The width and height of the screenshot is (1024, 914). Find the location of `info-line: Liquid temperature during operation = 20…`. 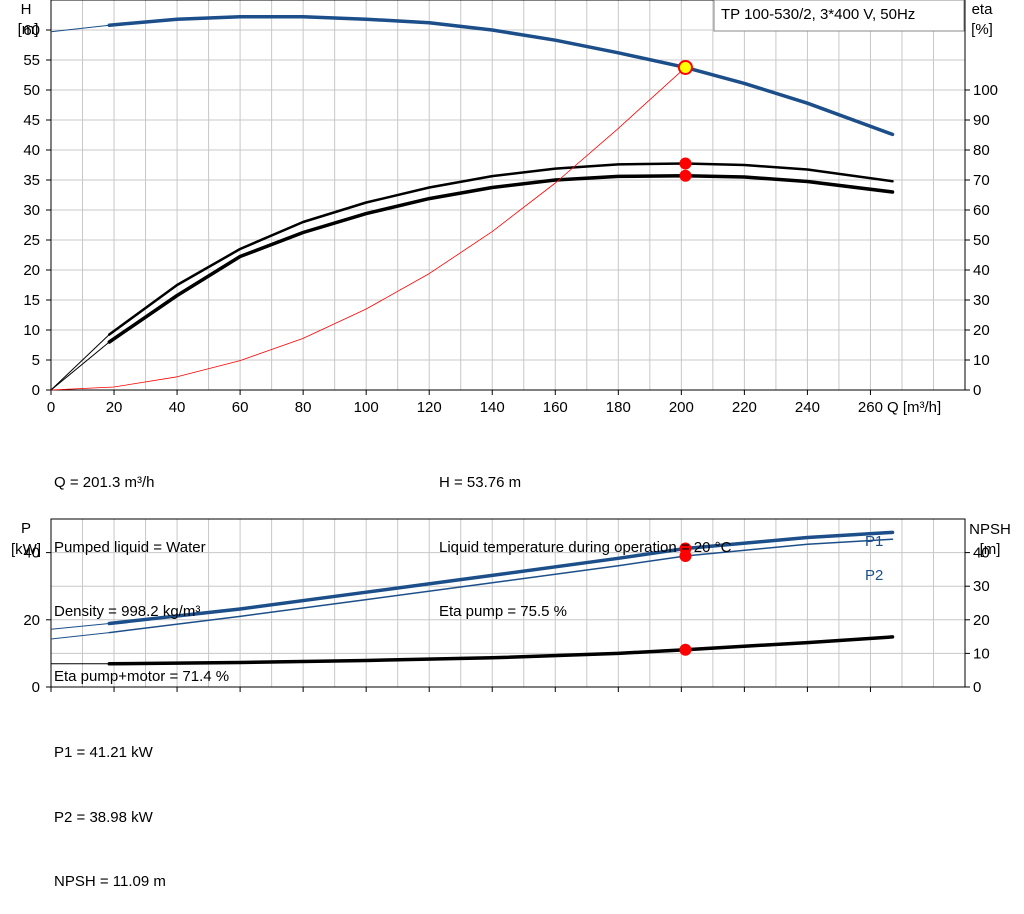

info-line: Liquid temperature during operation = 20… is located at coordinates (585, 547).